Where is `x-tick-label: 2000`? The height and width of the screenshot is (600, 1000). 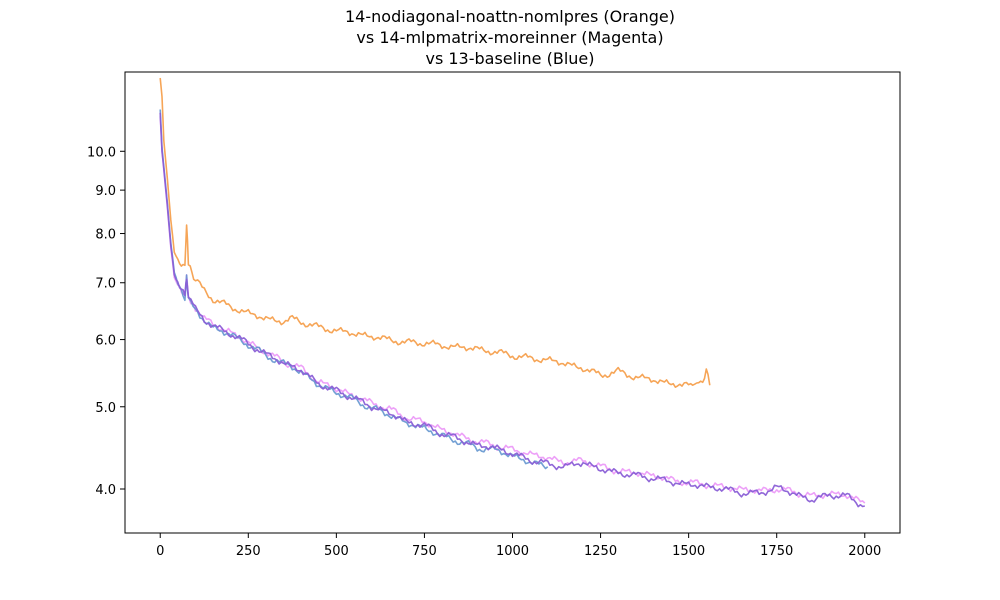
x-tick-label: 2000 is located at coordinates (864, 551).